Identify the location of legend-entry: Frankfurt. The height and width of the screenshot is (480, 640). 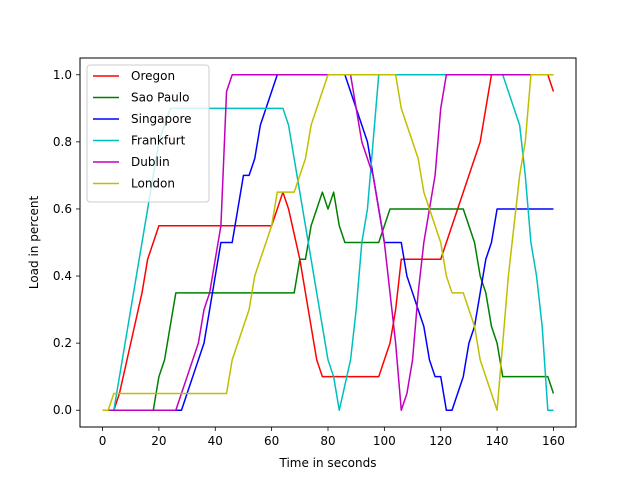
(139, 141).